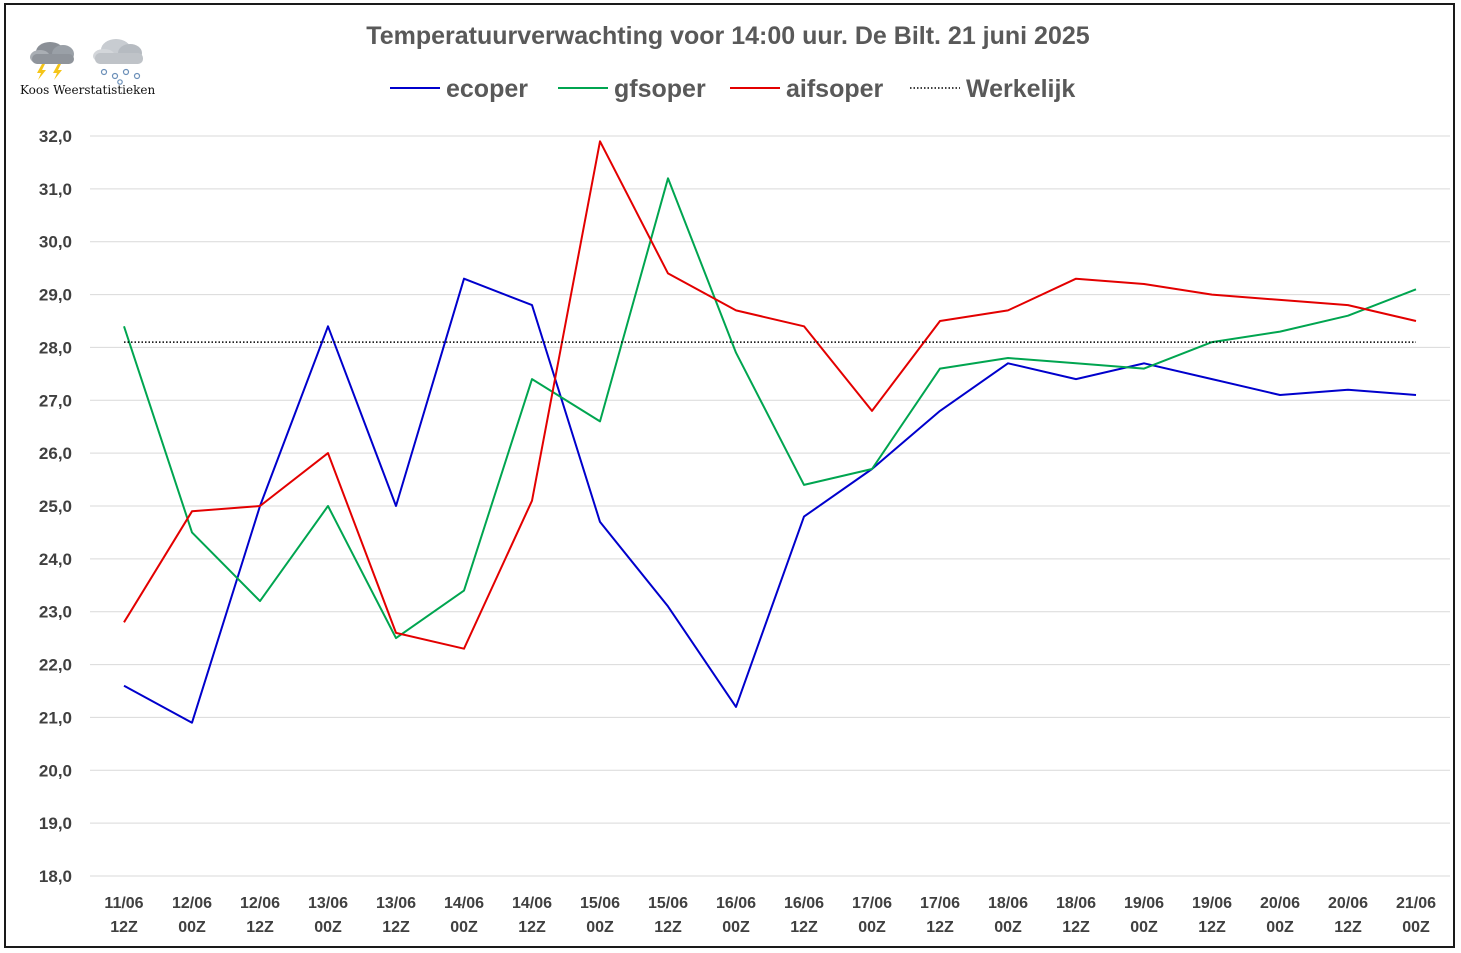 This screenshot has height=953, width=1461. What do you see at coordinates (55, 770) in the screenshot?
I see `y-tick-label: 20,0` at bounding box center [55, 770].